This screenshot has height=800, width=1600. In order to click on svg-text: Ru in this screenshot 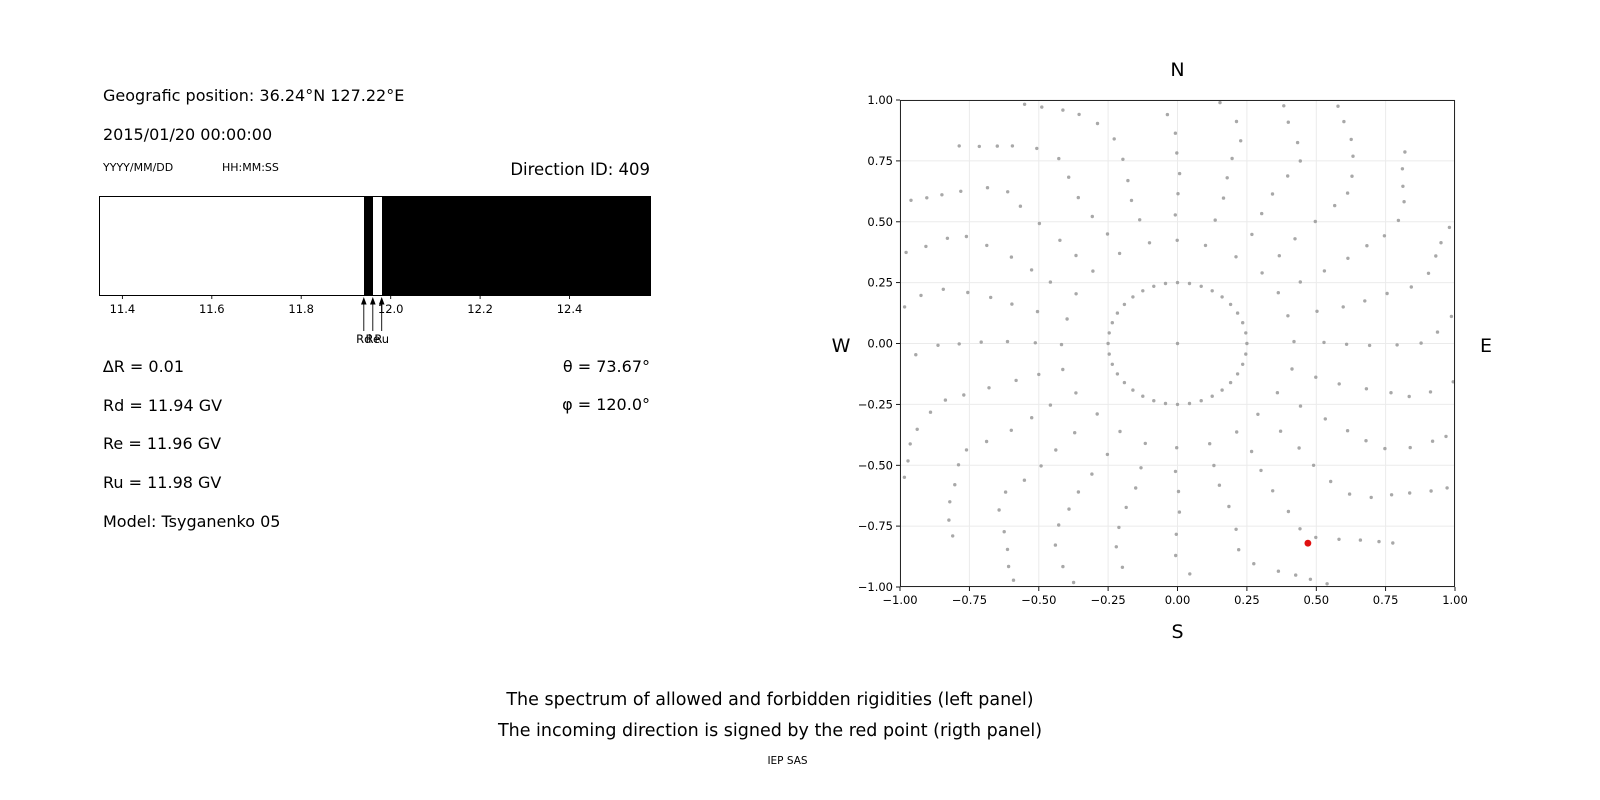, I will do `click(381, 339)`.